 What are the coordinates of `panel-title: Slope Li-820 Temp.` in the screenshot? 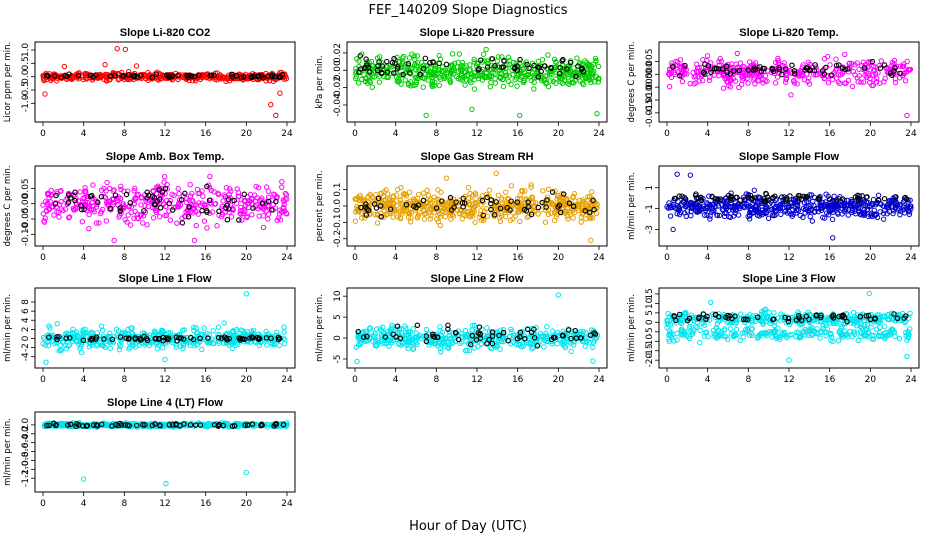 It's located at (788, 33).